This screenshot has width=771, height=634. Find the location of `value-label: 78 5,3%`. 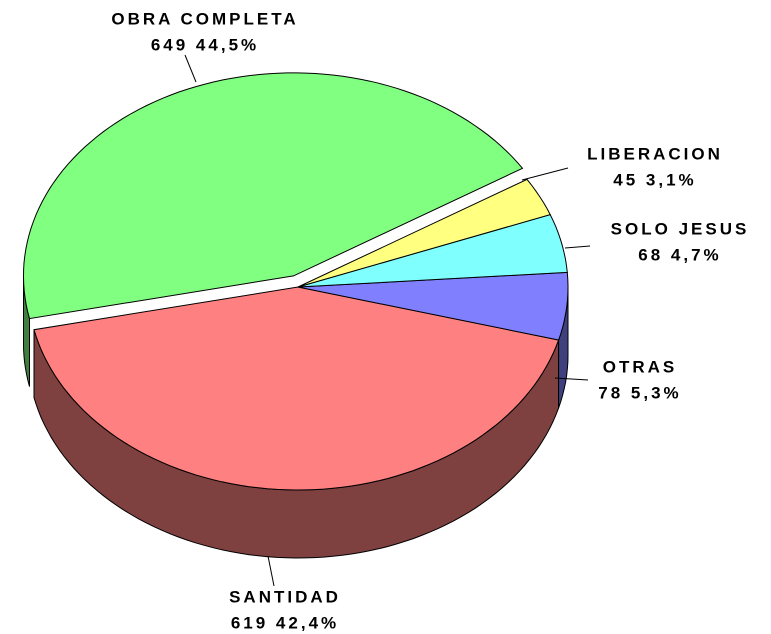

value-label: 78 5,3% is located at coordinates (639, 392).